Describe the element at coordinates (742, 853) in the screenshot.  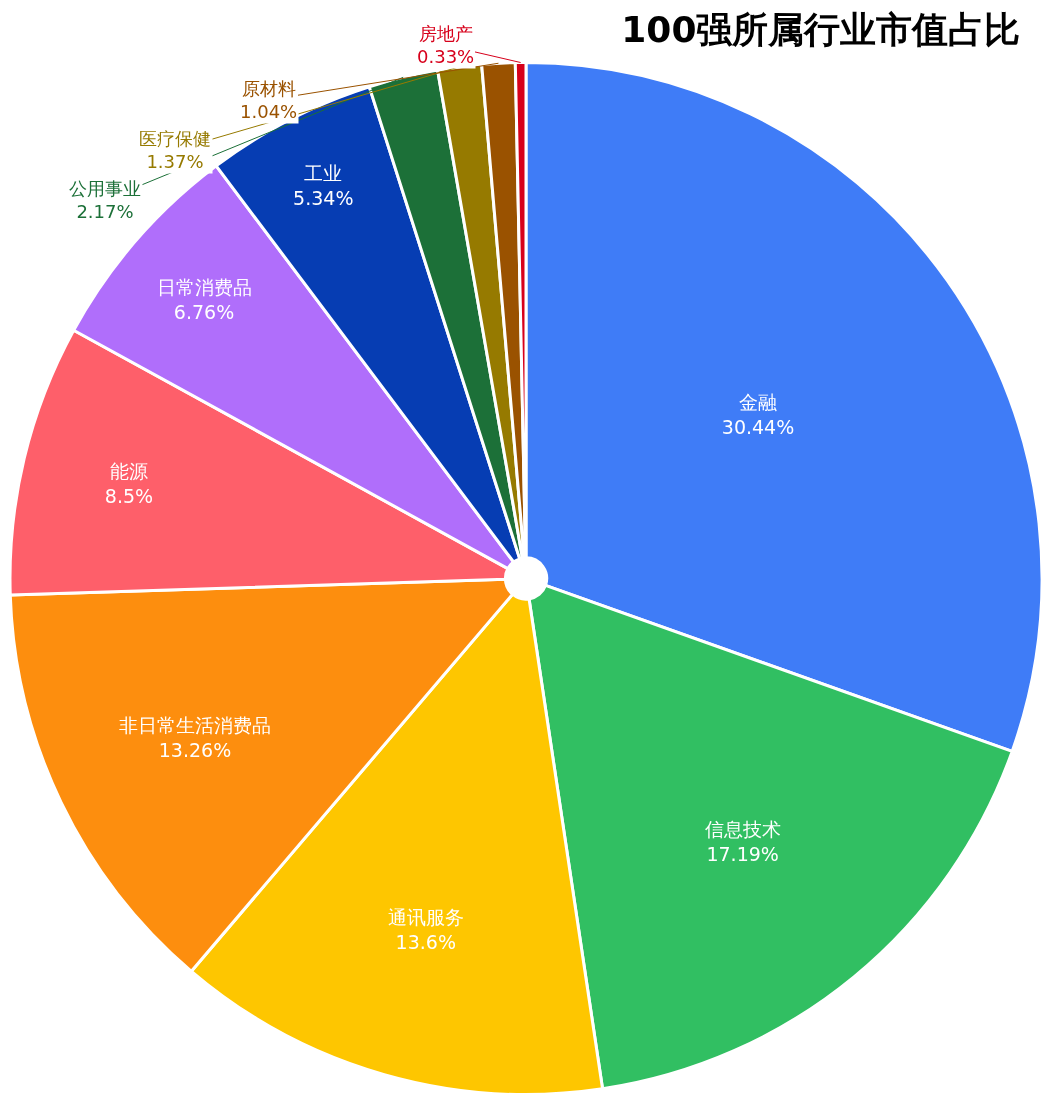
I see `data-label: 17.19%` at that location.